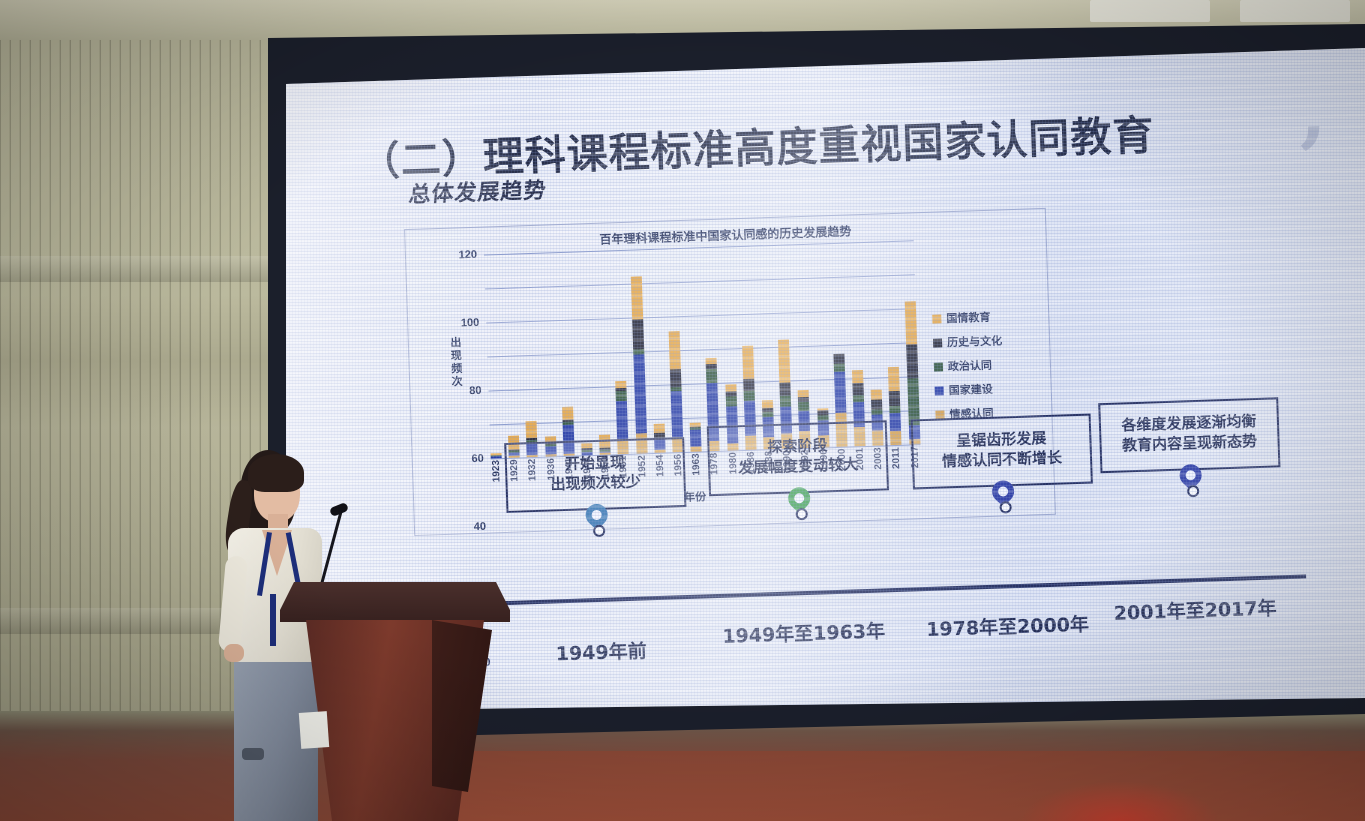 Image resolution: width=1365 pixels, height=821 pixels. I want to click on y-tick-40: 40, so click(480, 527).